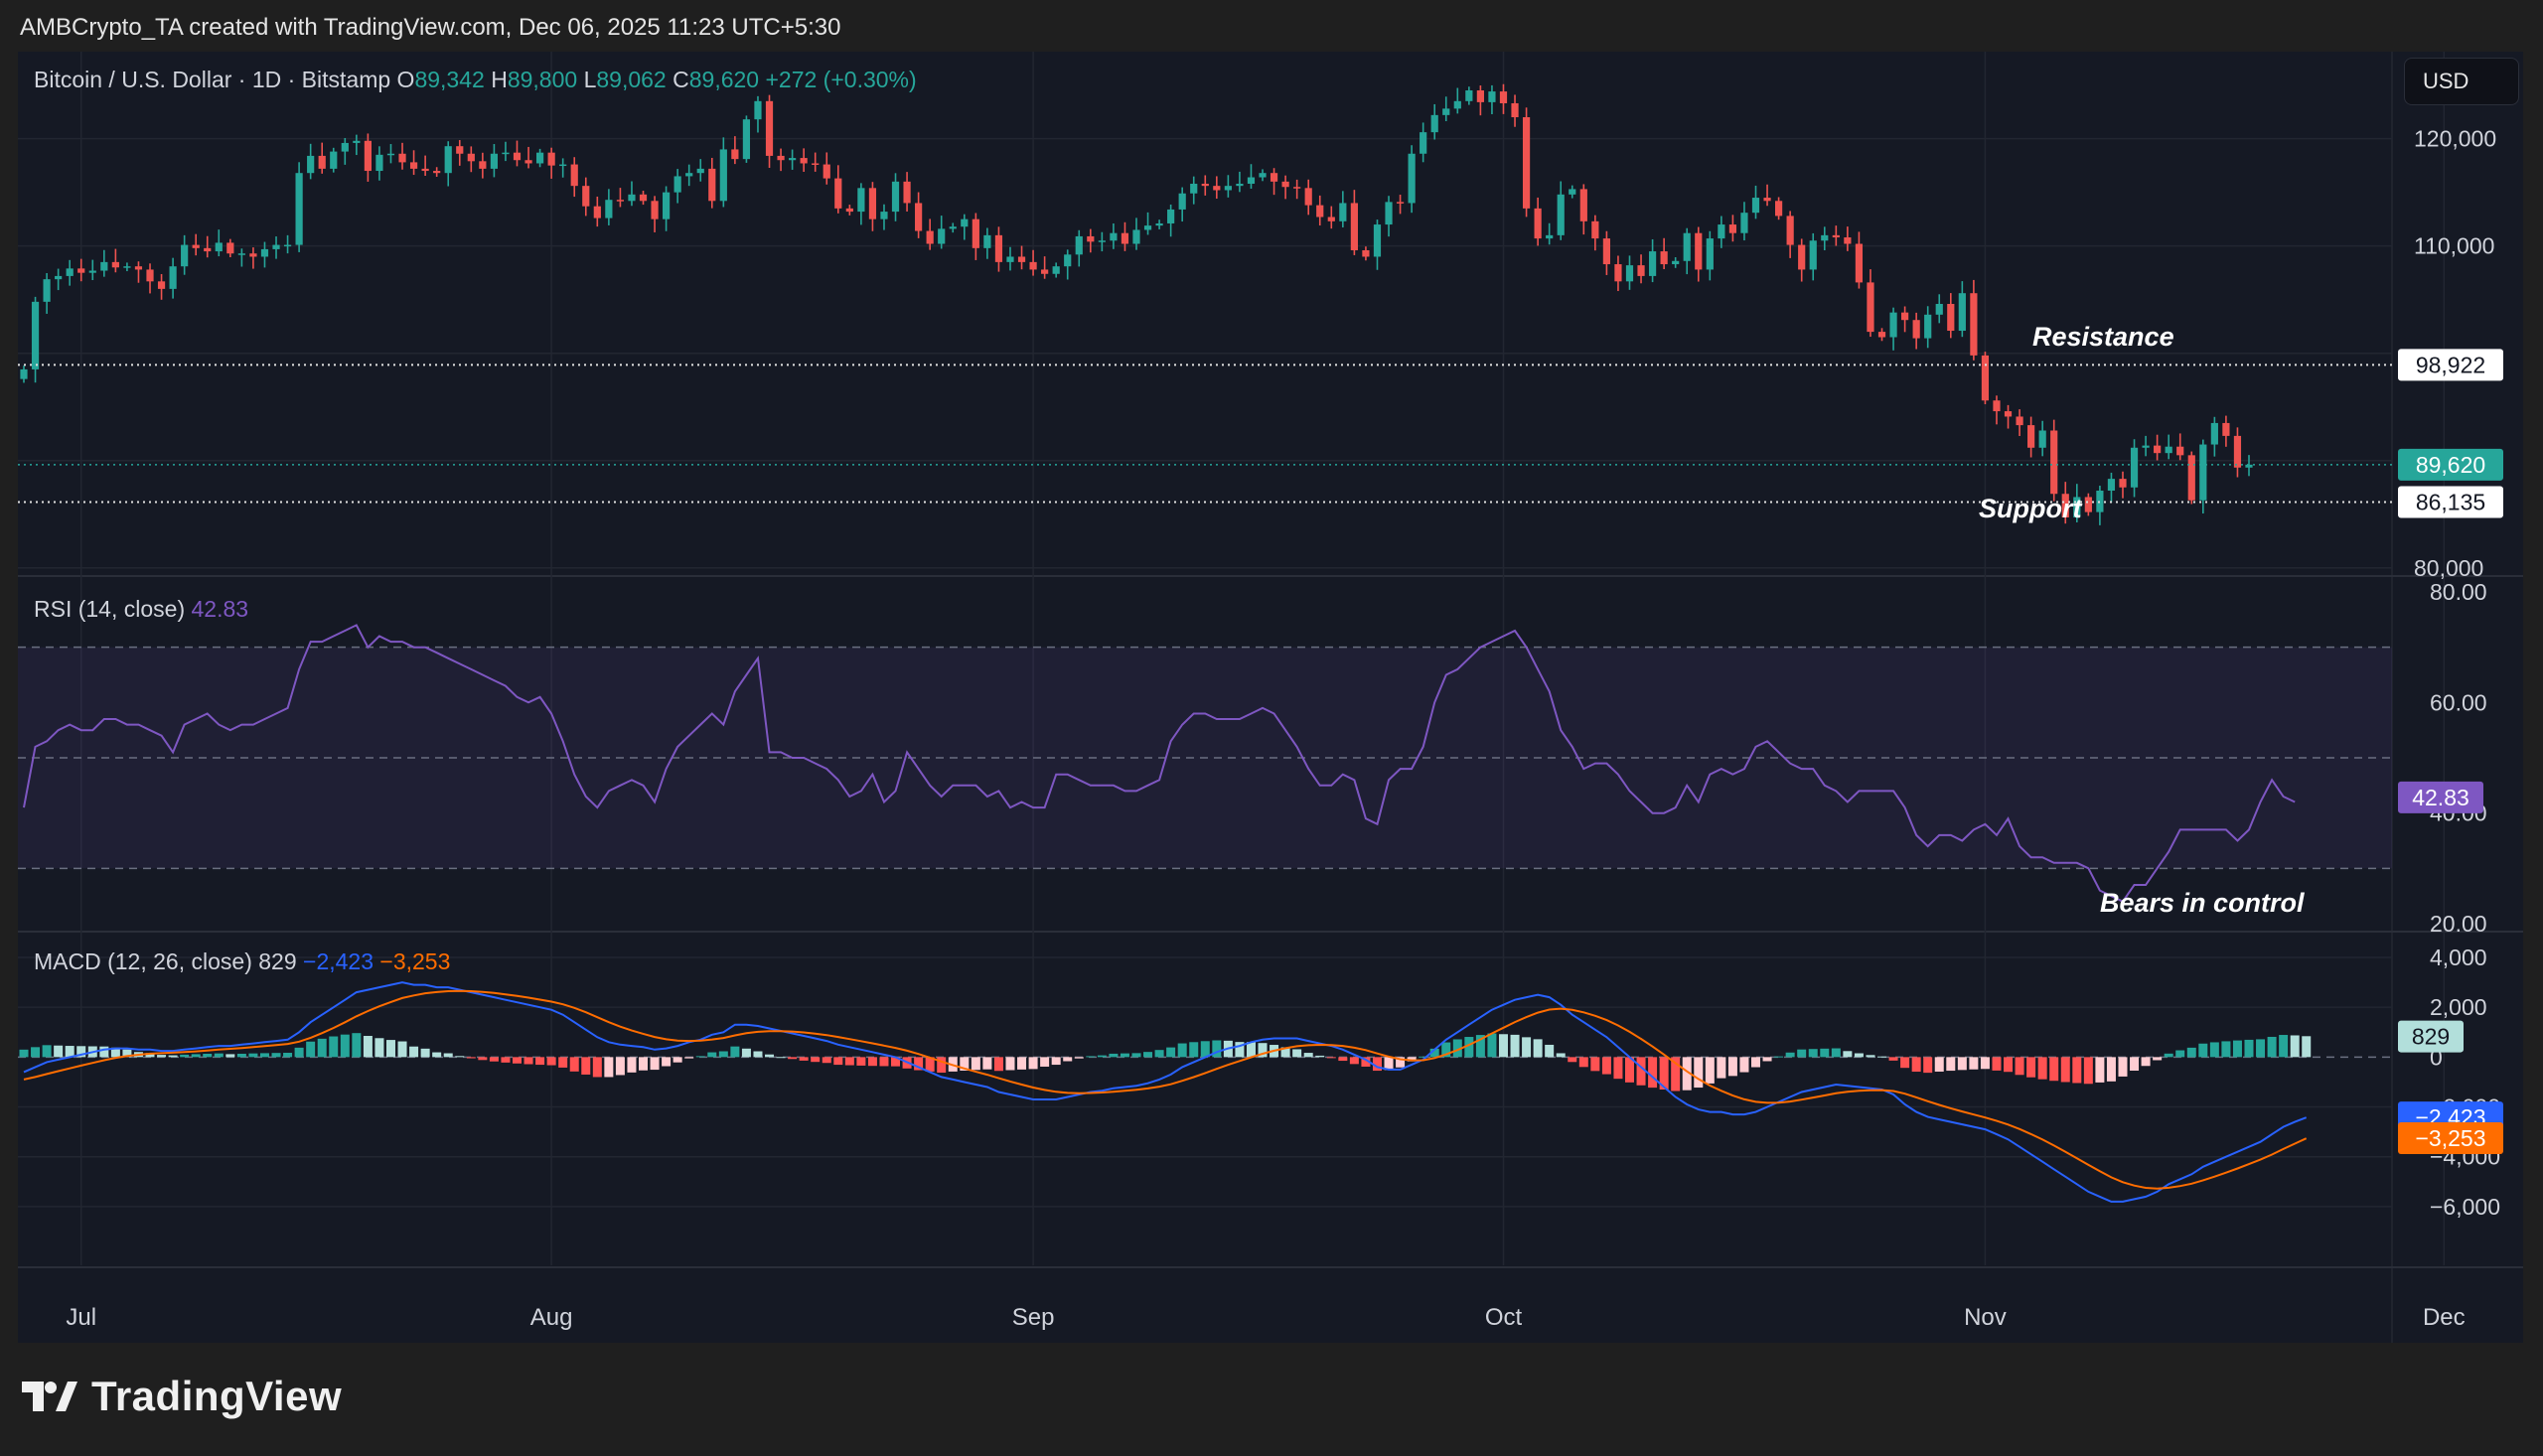 The image size is (2543, 1456). I want to click on macd-legend-part: MACD (12, 26, close), so click(146, 961).